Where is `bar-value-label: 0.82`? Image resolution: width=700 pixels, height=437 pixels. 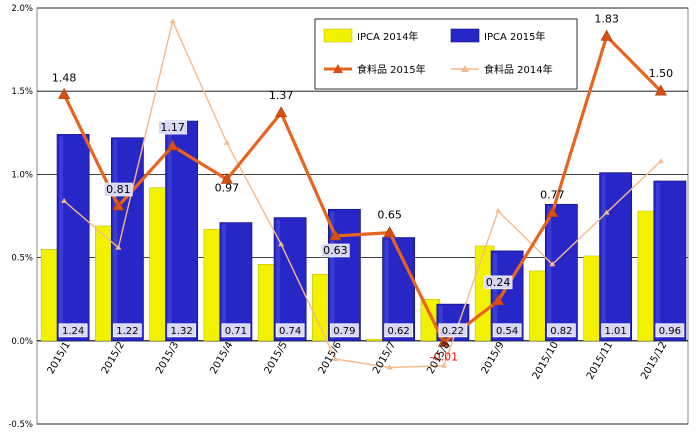 bar-value-label: 0.82 is located at coordinates (561, 331).